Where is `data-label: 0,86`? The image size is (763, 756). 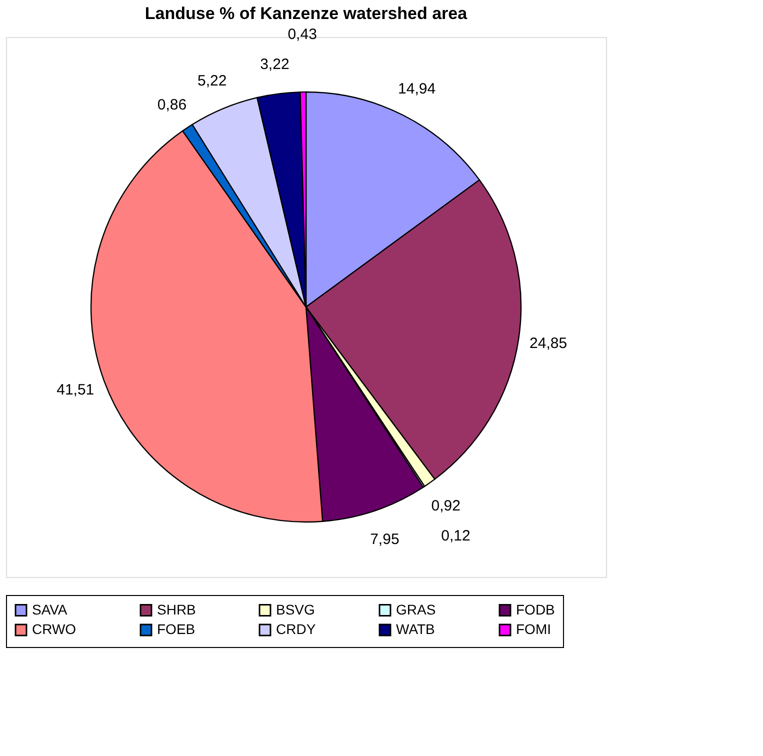 data-label: 0,86 is located at coordinates (172, 105).